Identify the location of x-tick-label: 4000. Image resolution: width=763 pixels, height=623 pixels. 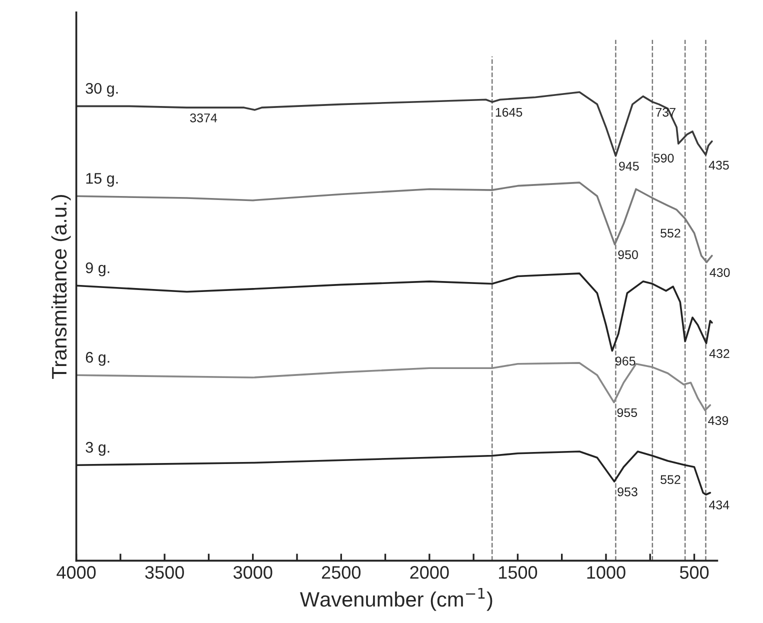
(76, 572).